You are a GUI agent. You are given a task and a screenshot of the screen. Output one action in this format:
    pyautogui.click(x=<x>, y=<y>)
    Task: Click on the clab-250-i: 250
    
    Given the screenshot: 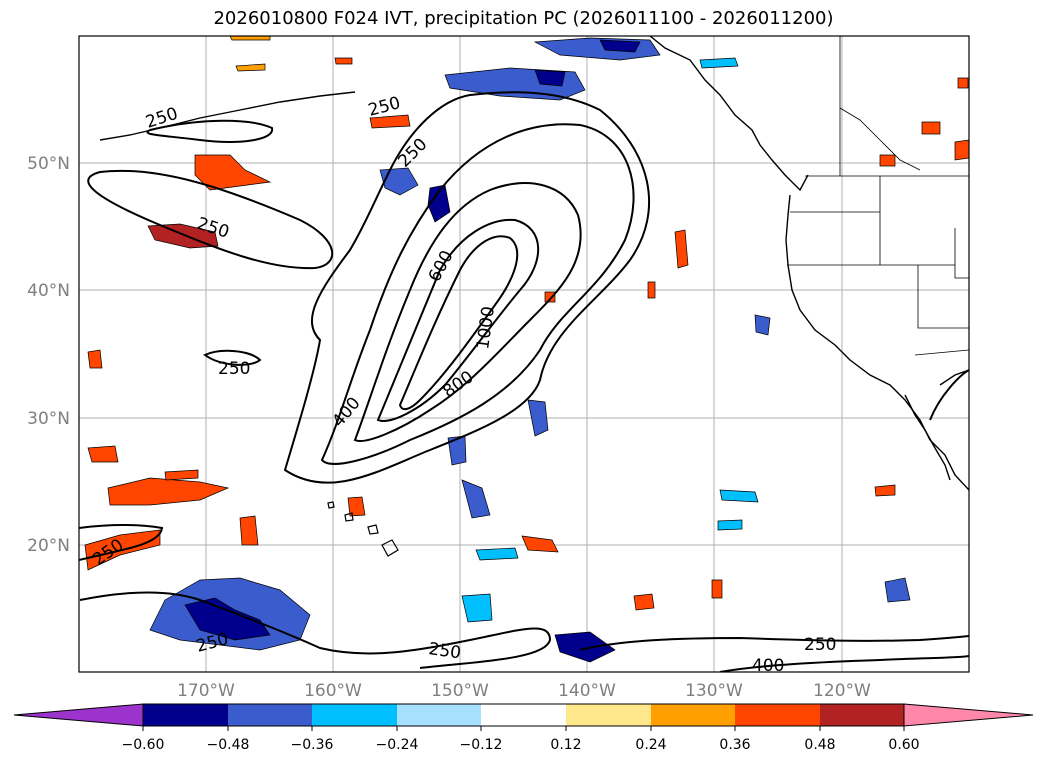 What is the action you would take?
    pyautogui.click(x=820, y=645)
    